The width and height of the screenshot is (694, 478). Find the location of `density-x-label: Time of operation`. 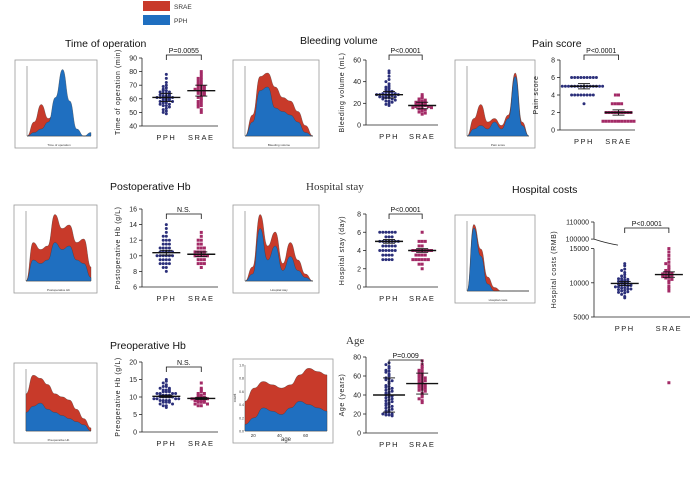

density-x-label: Time of operation is located at coordinates (59, 145).